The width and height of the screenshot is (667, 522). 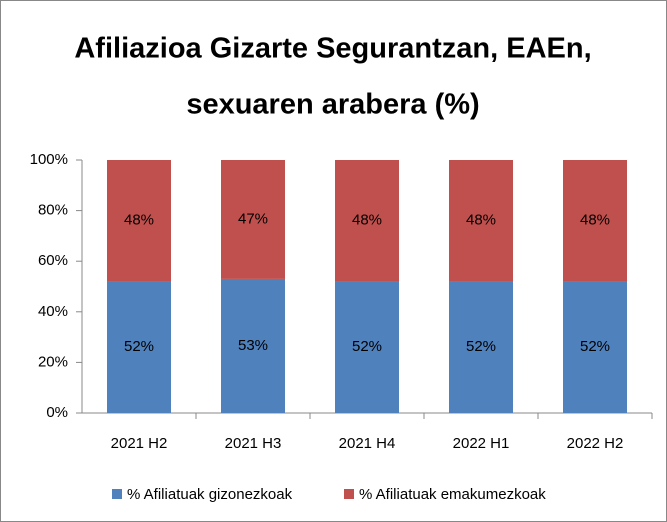 I want to click on y-tick-label: 60%, so click(x=53, y=260).